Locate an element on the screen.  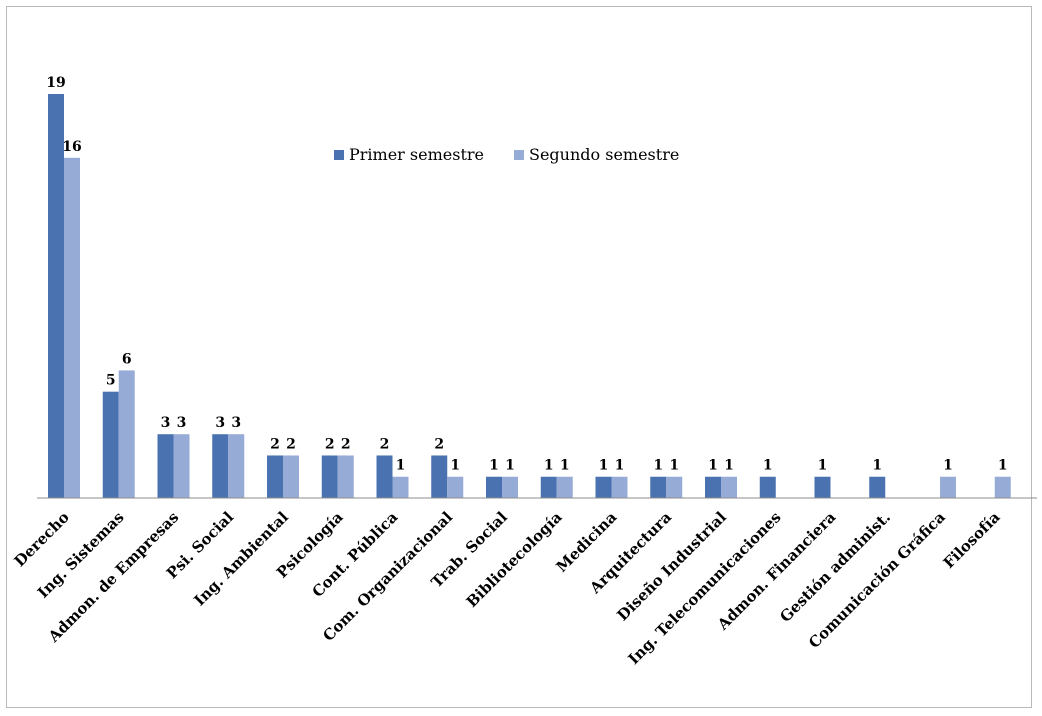
legend-item-primer: Primer semestre is located at coordinates (409, 154).